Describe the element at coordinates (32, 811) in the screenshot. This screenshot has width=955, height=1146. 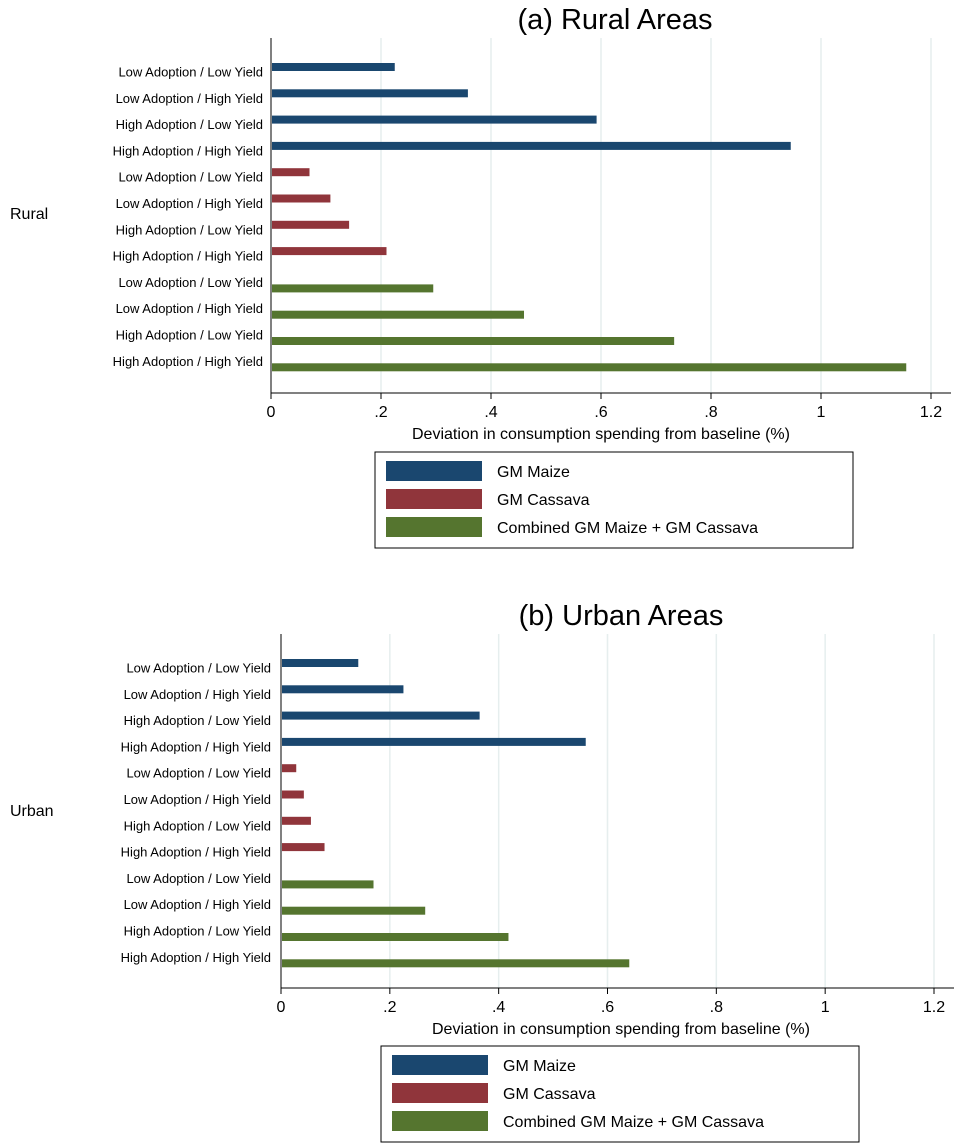
I see `group-label: Urban` at that location.